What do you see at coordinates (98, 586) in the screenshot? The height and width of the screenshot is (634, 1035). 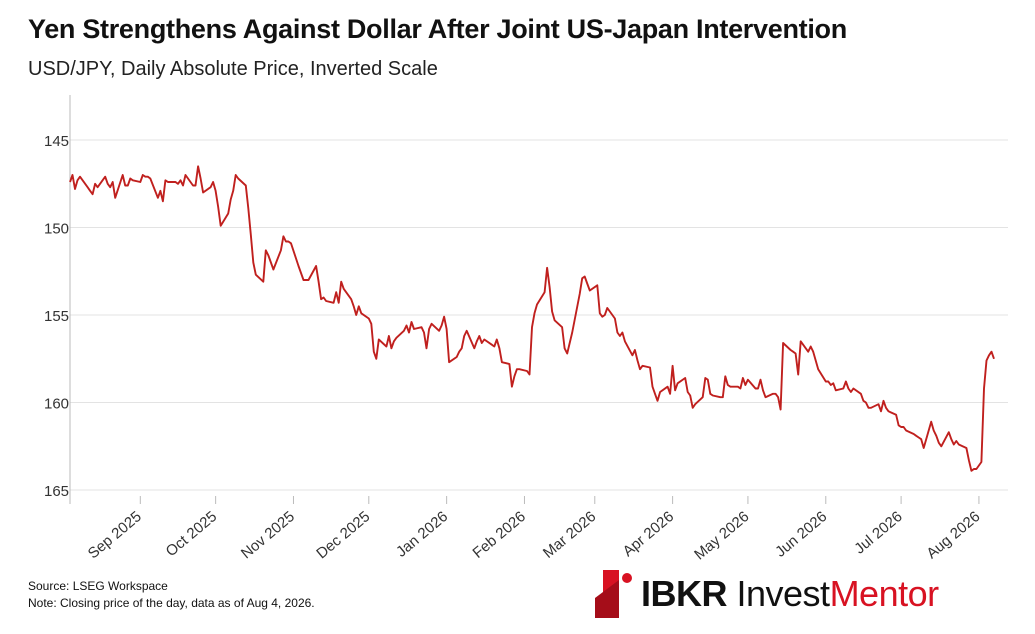 I see `source-text: Source: LSEG Workspace` at bounding box center [98, 586].